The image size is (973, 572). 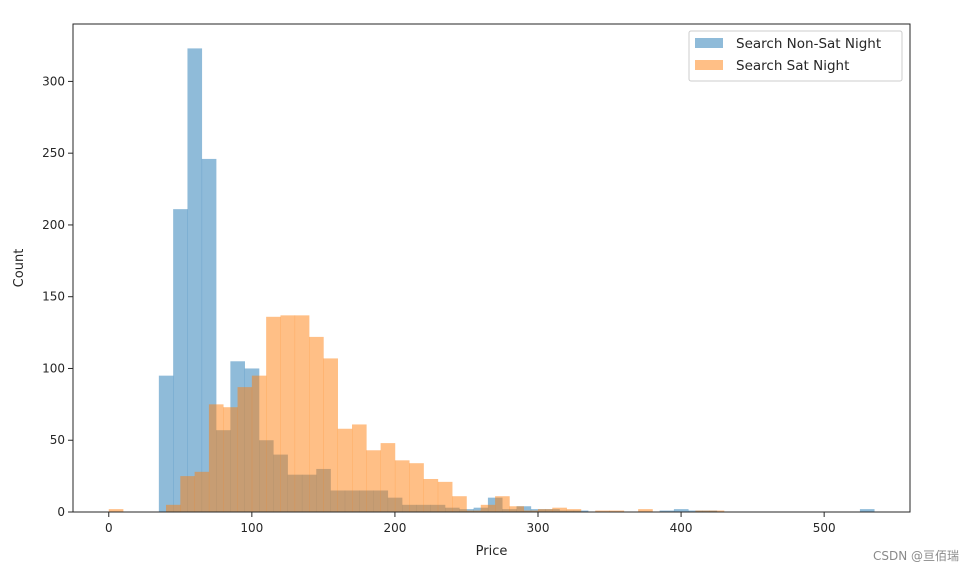 What do you see at coordinates (53, 153) in the screenshot?
I see `y-tick-label-250: 250` at bounding box center [53, 153].